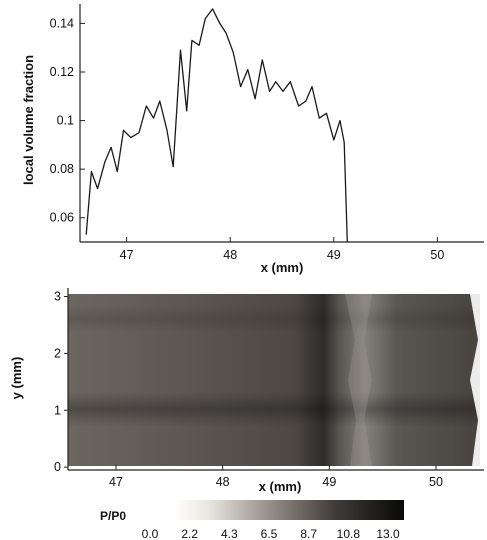 This screenshot has width=487, height=540. Describe the element at coordinates (388, 533) in the screenshot. I see `colorbar-tick-label: 13.0` at that location.